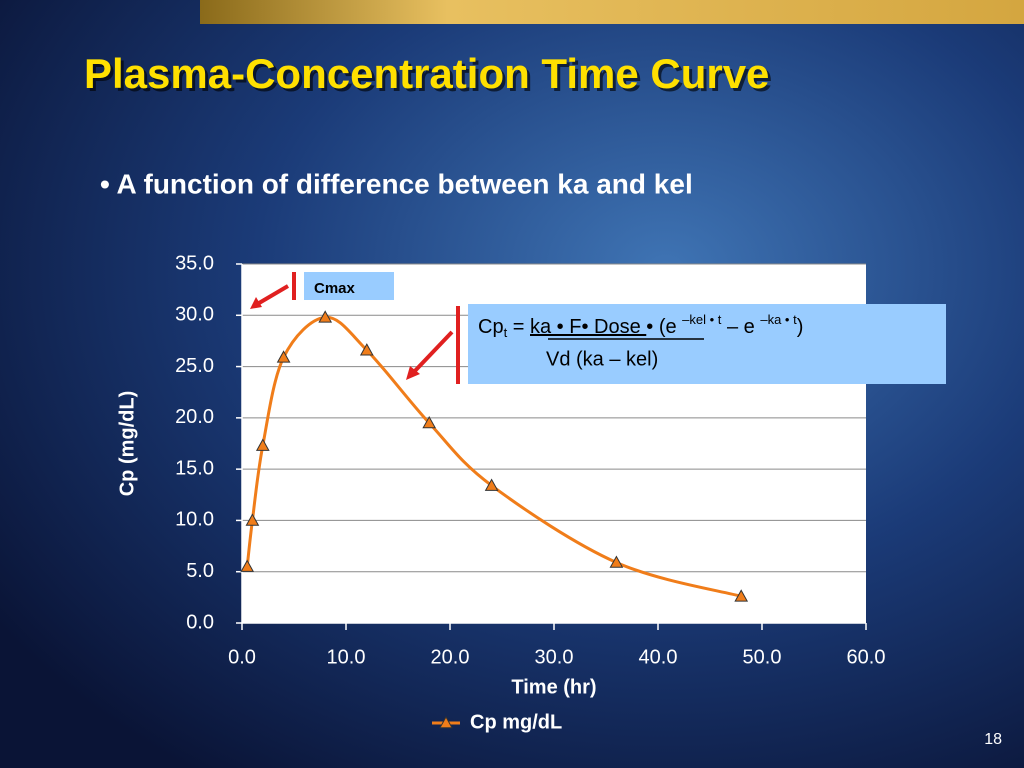  What do you see at coordinates (450, 657) in the screenshot?
I see `x-tick-label: 20.0` at bounding box center [450, 657].